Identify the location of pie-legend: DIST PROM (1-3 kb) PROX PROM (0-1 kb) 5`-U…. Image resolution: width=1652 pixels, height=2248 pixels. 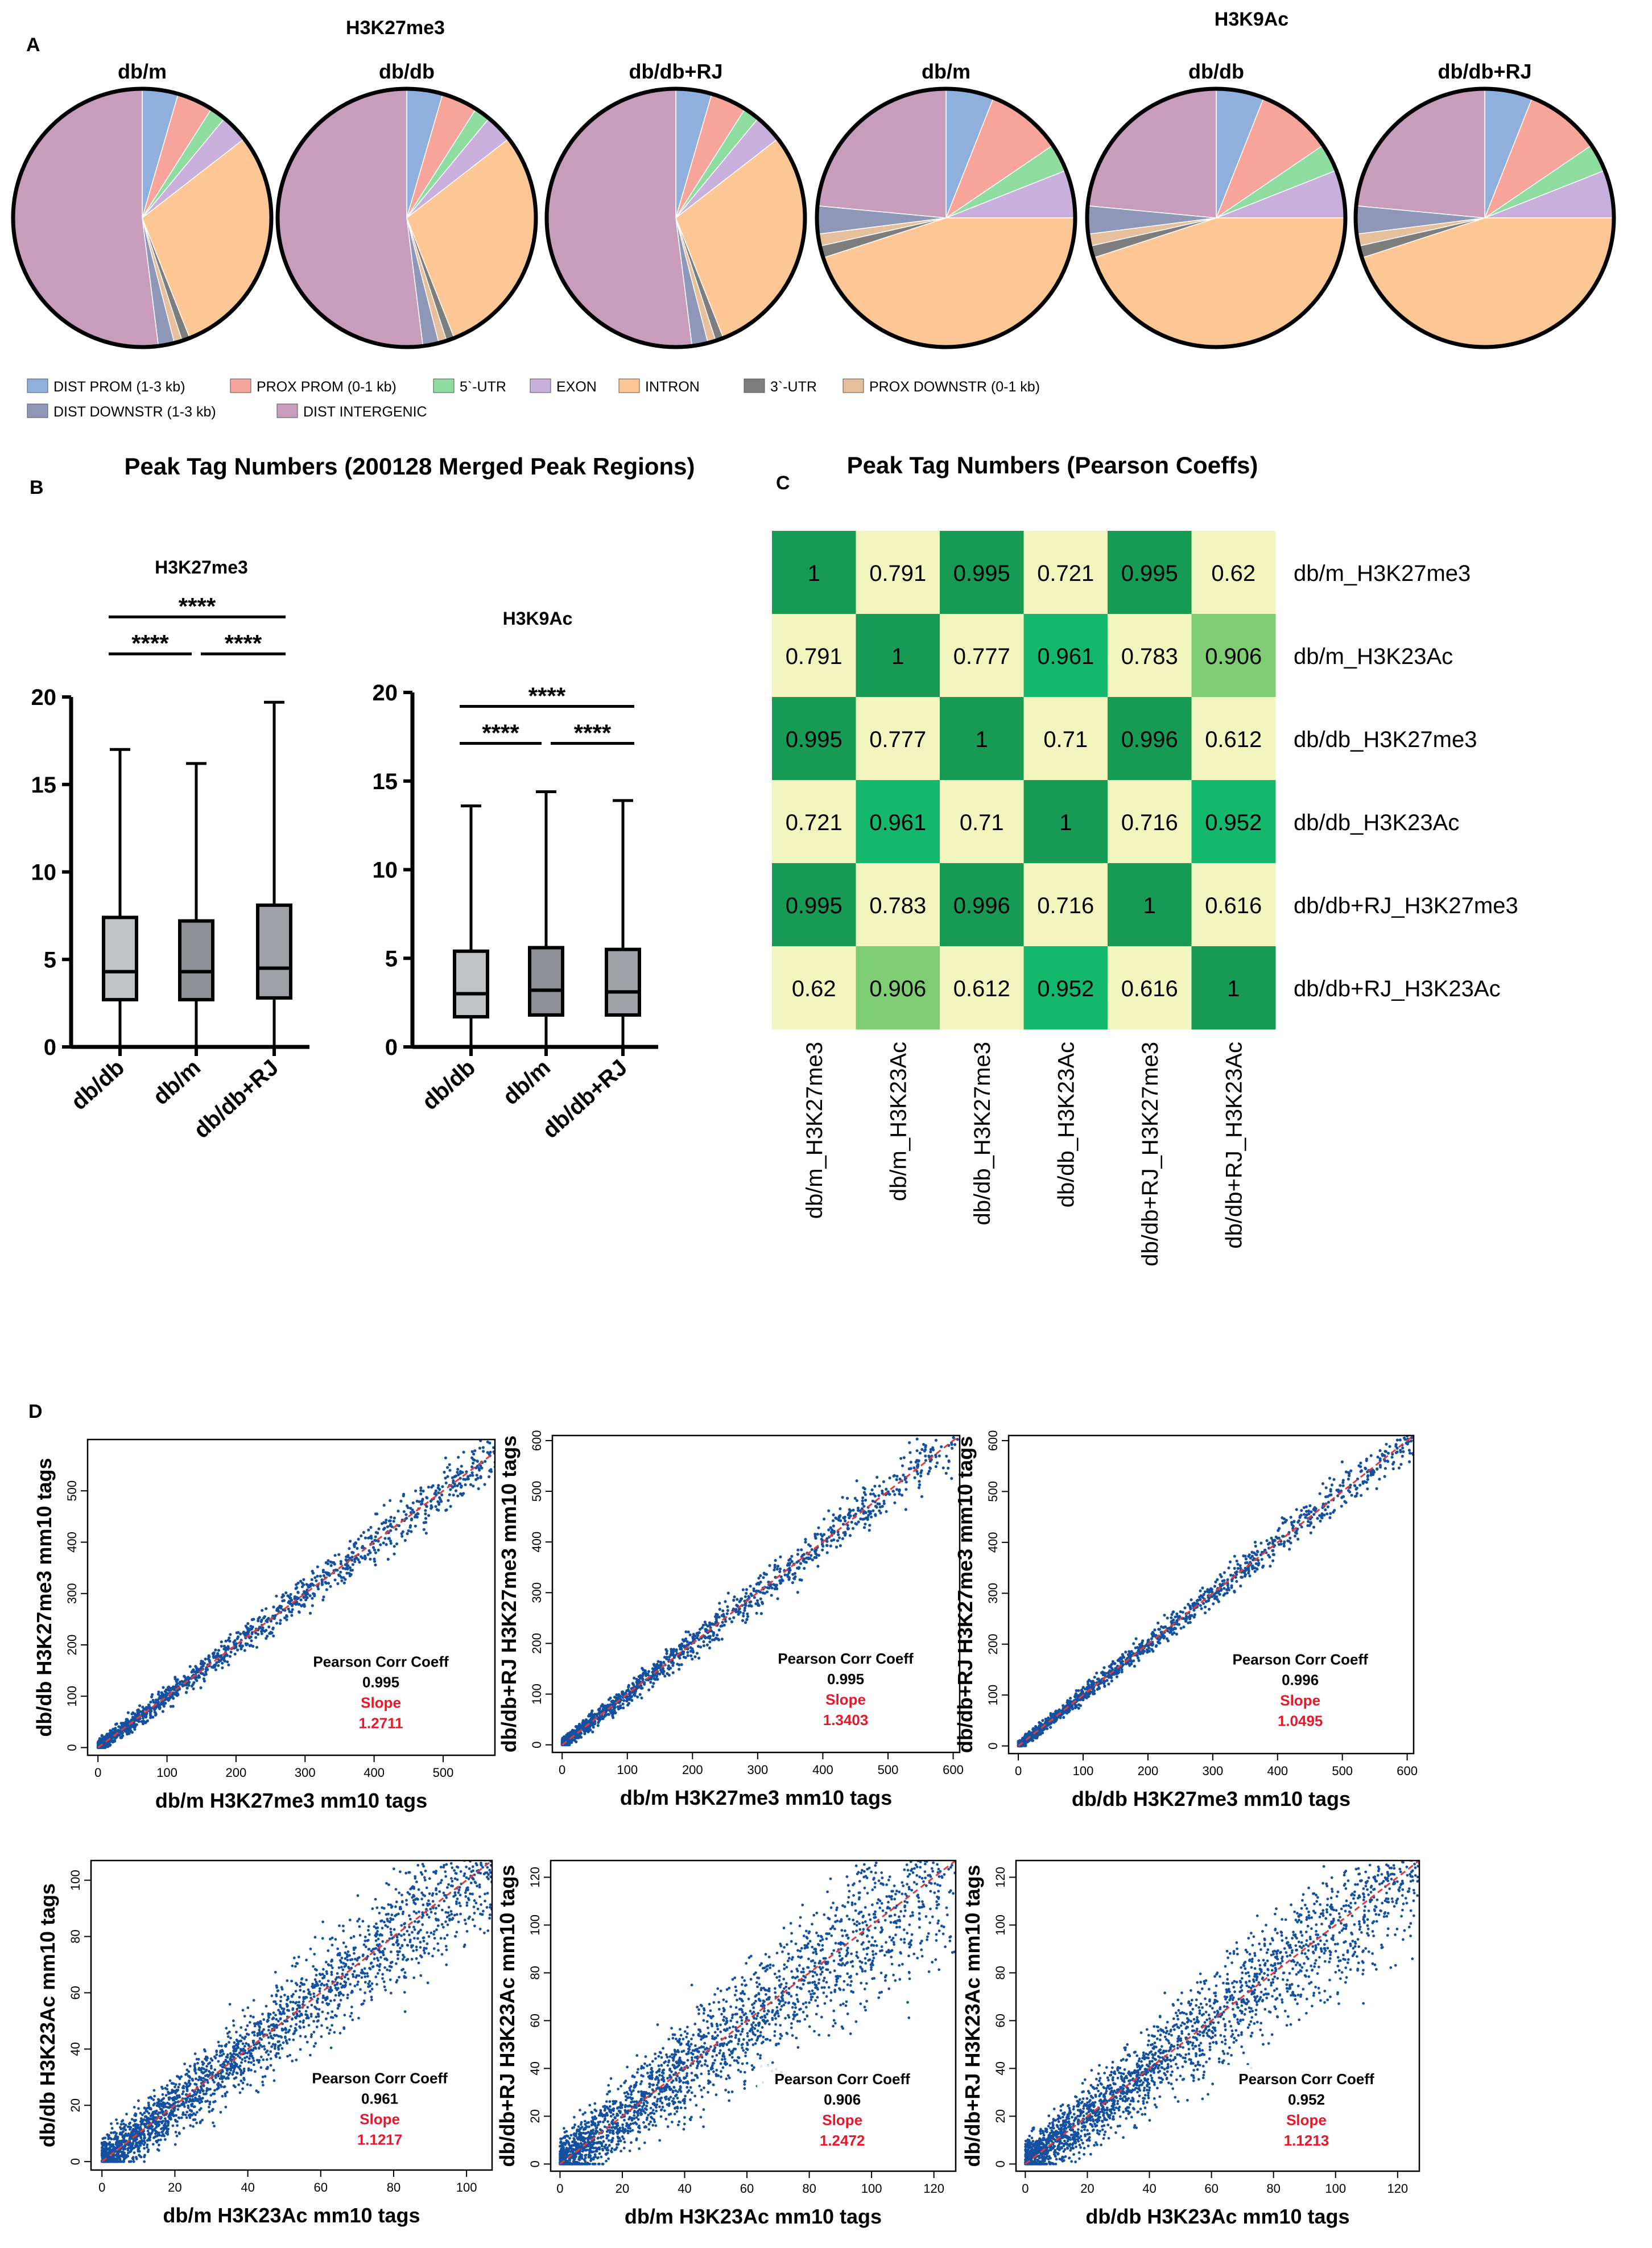
(533, 400).